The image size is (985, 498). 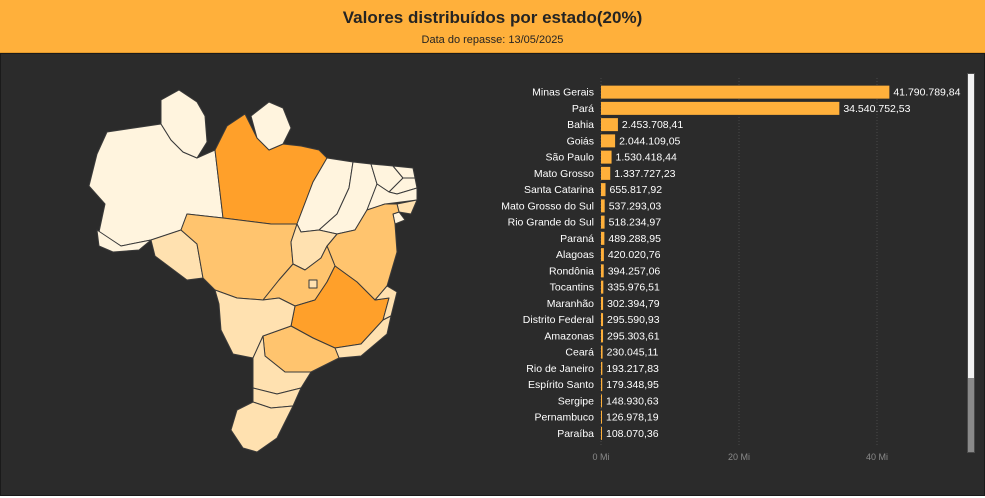 What do you see at coordinates (633, 353) in the screenshot?
I see `data-label: 230.045,11` at bounding box center [633, 353].